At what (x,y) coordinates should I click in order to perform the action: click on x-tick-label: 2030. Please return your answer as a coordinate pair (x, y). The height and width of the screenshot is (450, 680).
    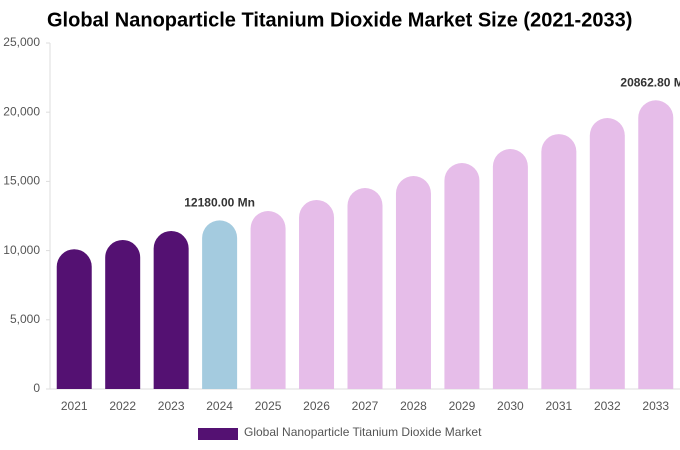
    Looking at the image, I should click on (510, 406).